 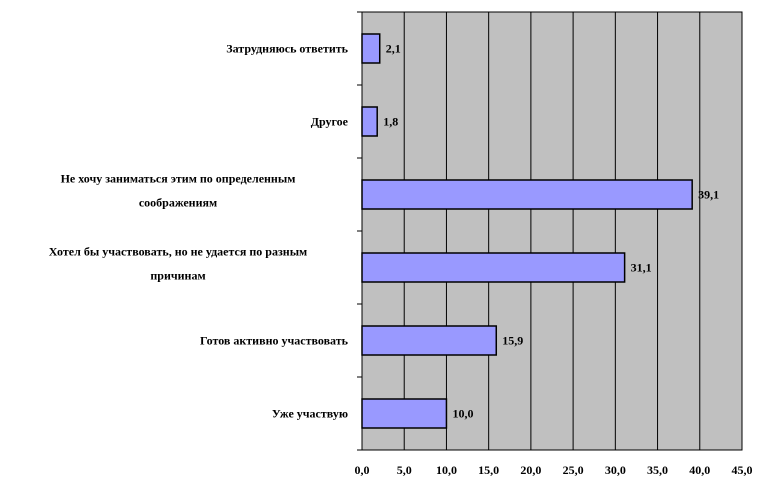 I want to click on category-label: Затрудняюсь ответить, so click(x=287, y=49).